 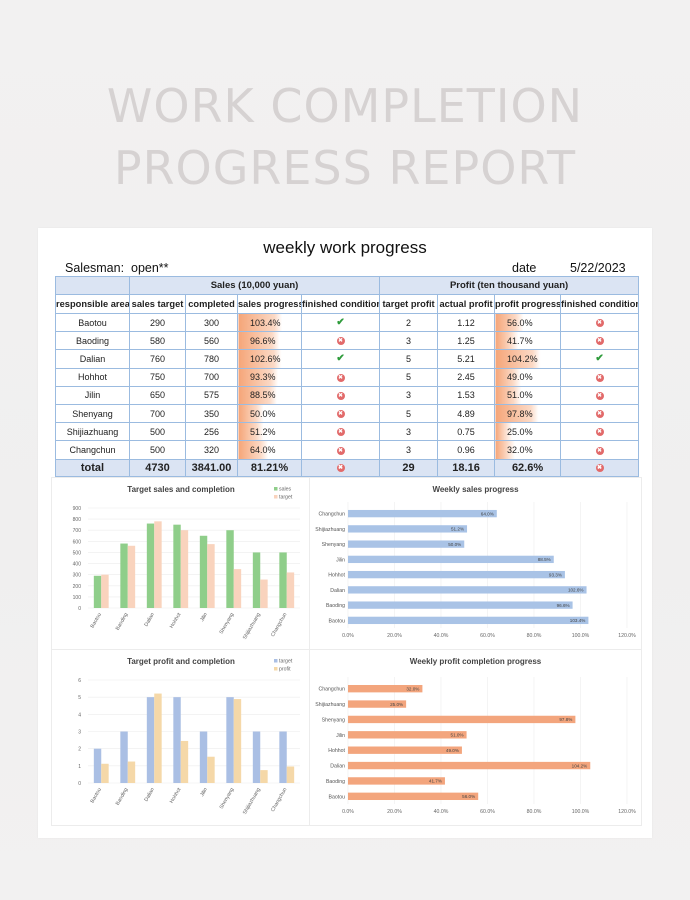 I want to click on y-tick-label: 5, so click(x=79, y=698).